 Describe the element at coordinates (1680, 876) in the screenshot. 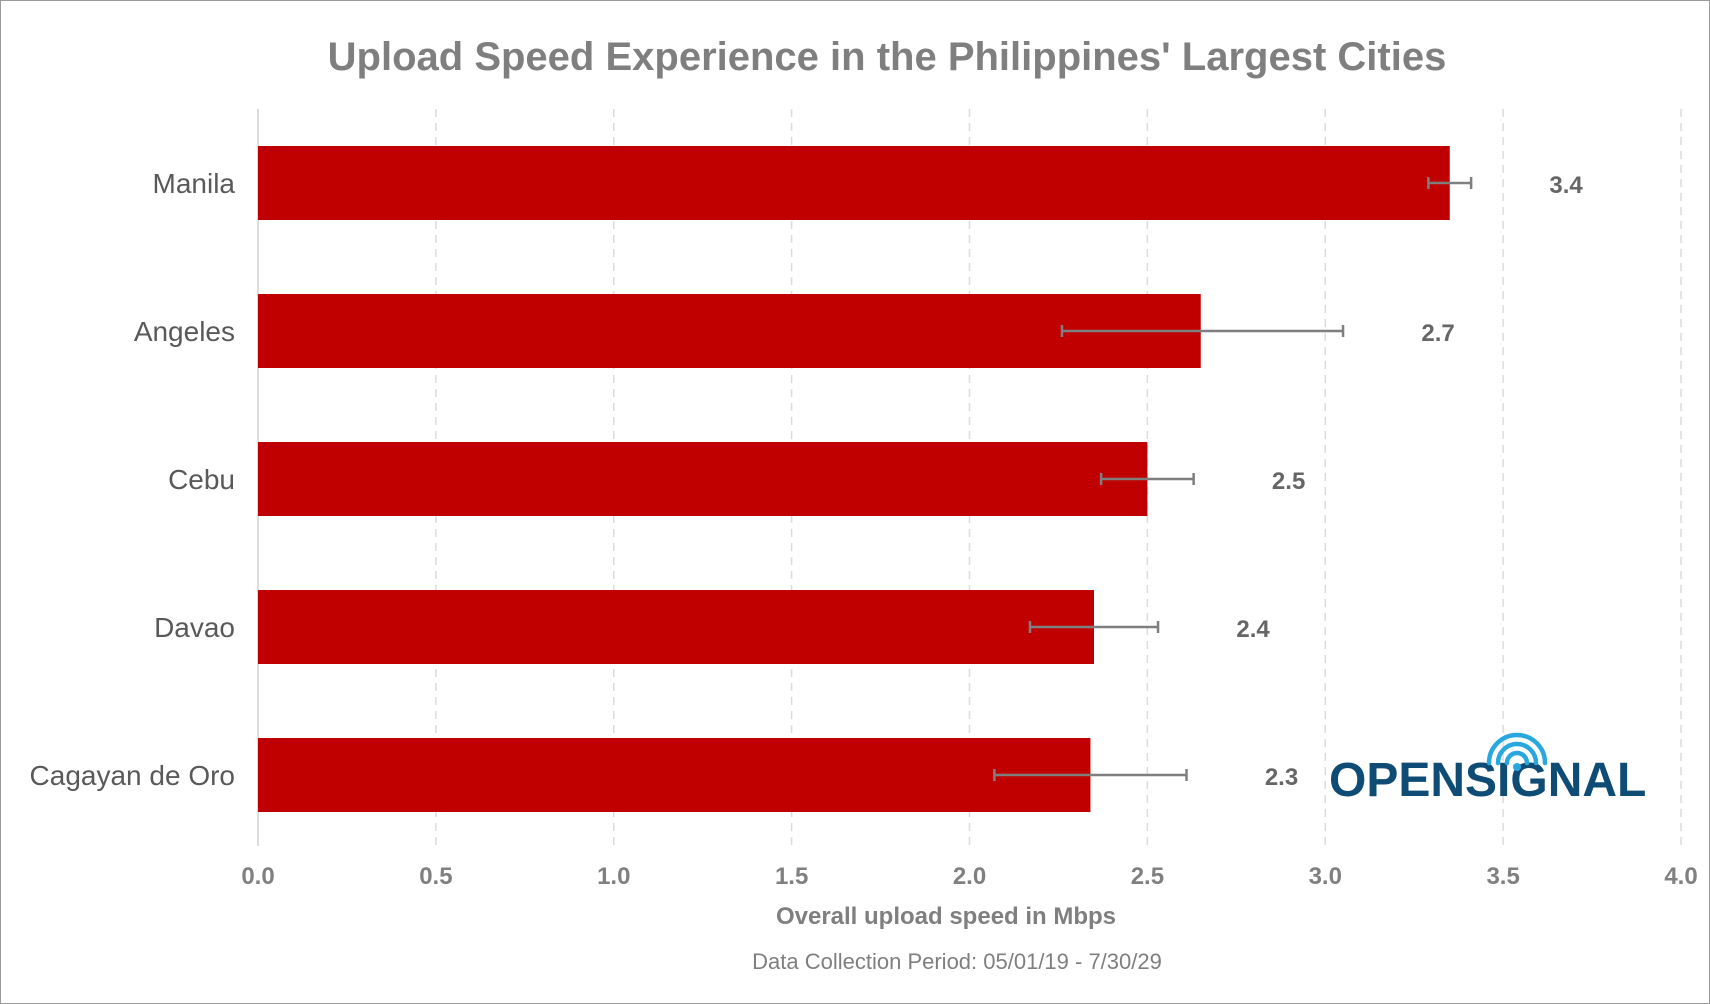

I see `x-tick-label: 4.0` at that location.